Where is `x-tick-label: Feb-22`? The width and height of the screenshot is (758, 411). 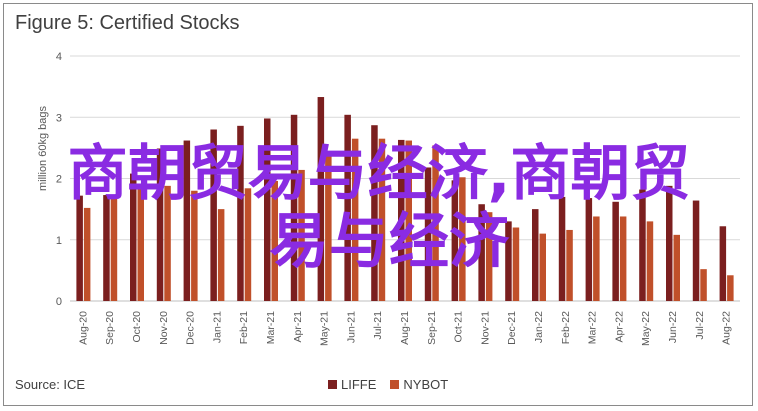
x-tick-label: Feb-22 is located at coordinates (566, 327).